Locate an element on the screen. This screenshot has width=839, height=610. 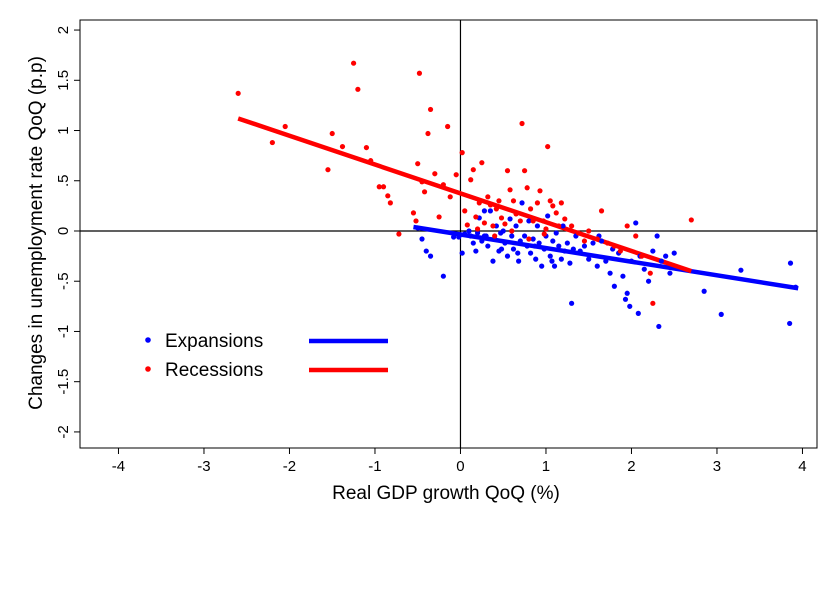
legend-expansions-marker is located at coordinates (148, 340).